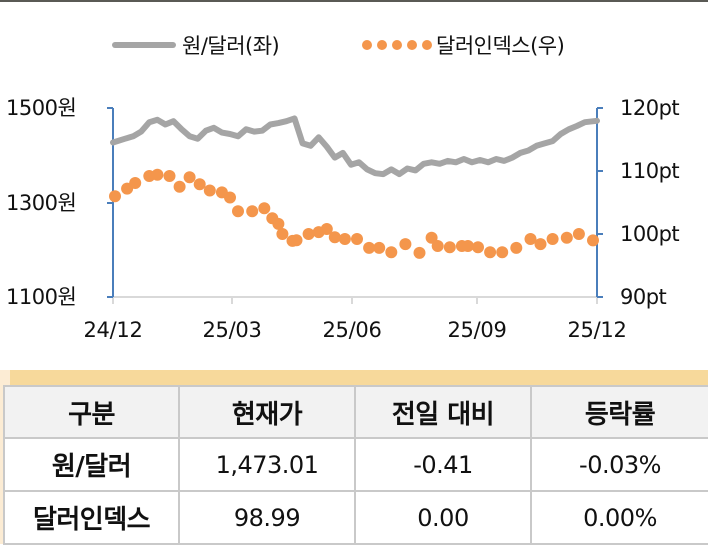  Describe the element at coordinates (354, 213) in the screenshot. I see `dxy-dots` at that location.